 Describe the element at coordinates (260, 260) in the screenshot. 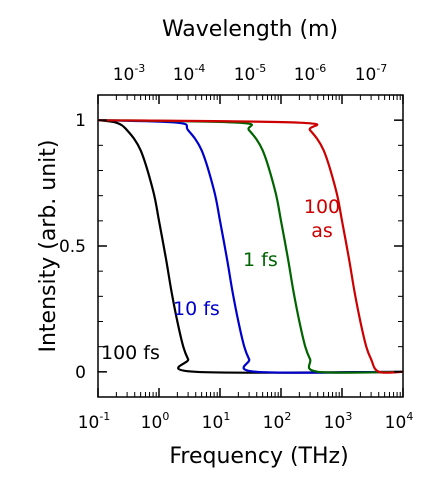

I see `series-label-2: 1 fs` at that location.